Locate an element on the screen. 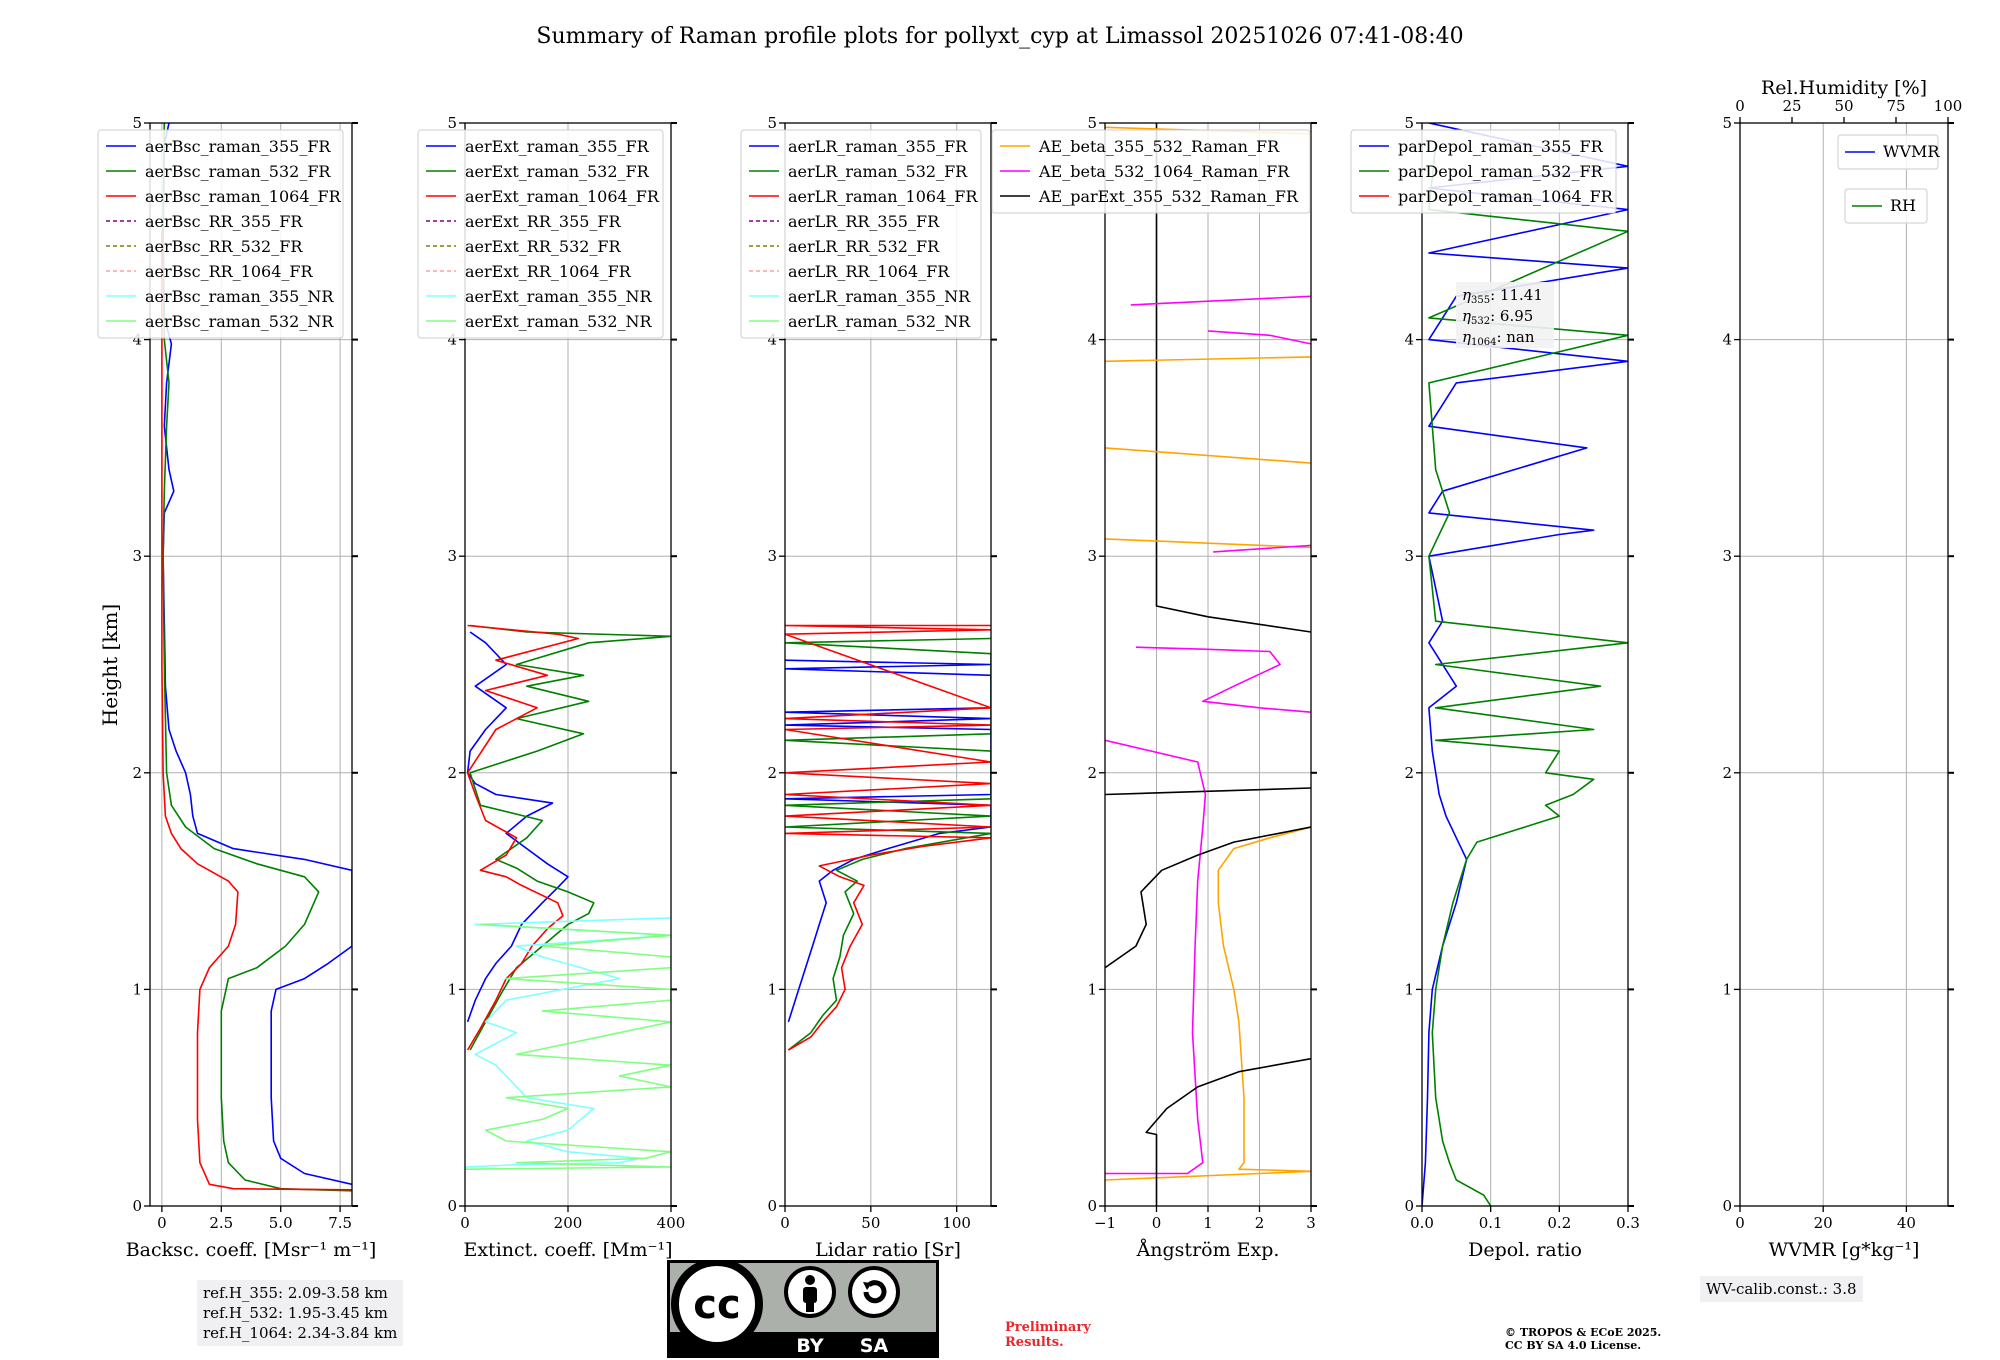  series-line-aerLR_raman_1064_FR is located at coordinates (888, 837).